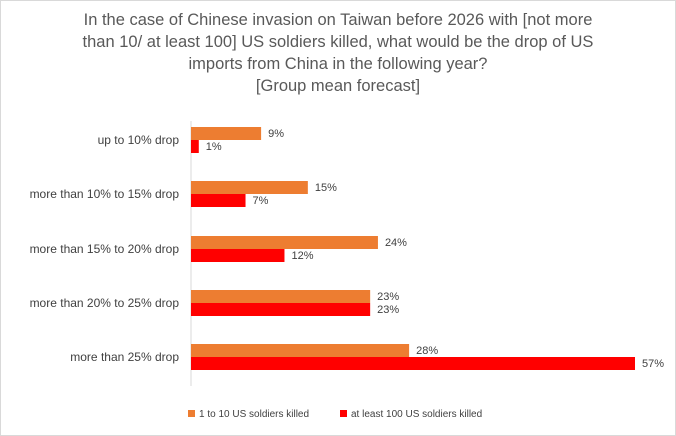  What do you see at coordinates (338, 86) in the screenshot?
I see `chart-title-line-4: [Group mean forecast]` at bounding box center [338, 86].